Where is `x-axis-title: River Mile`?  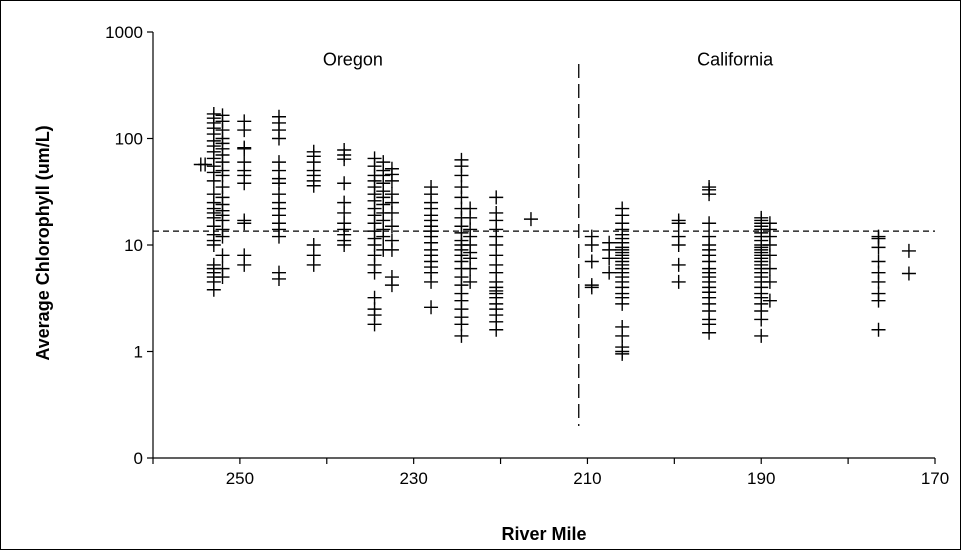
x-axis-title: River Mile is located at coordinates (543, 534).